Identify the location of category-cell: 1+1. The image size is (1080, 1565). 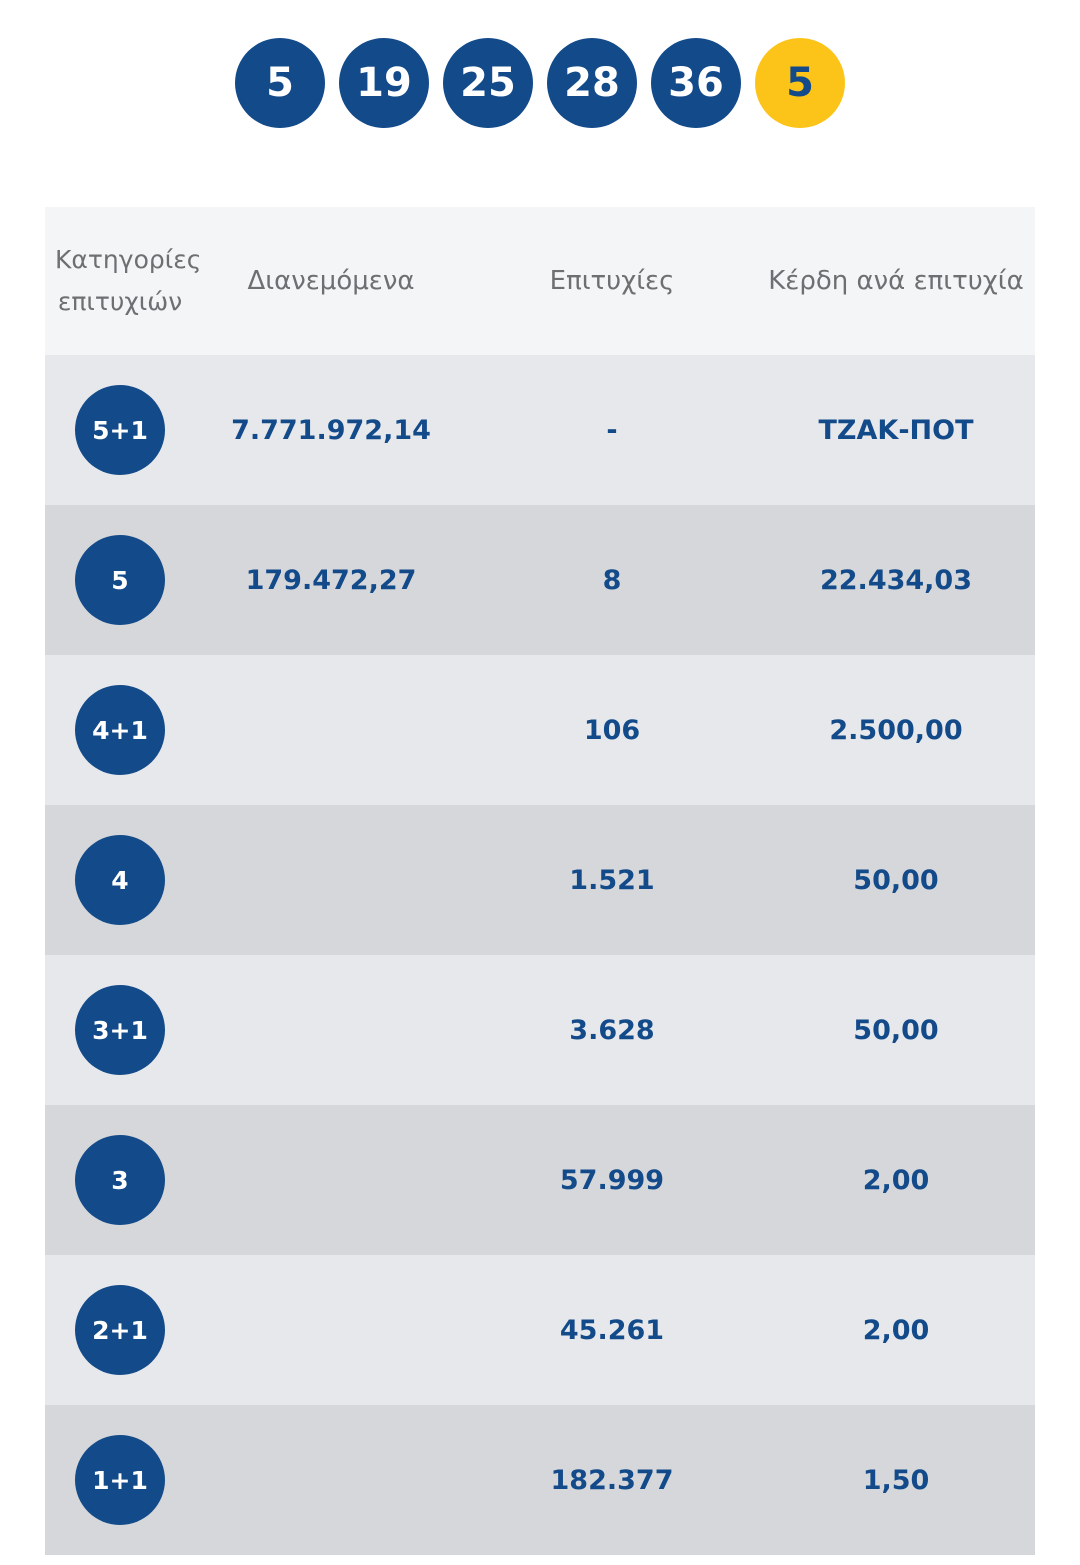
(120, 1480).